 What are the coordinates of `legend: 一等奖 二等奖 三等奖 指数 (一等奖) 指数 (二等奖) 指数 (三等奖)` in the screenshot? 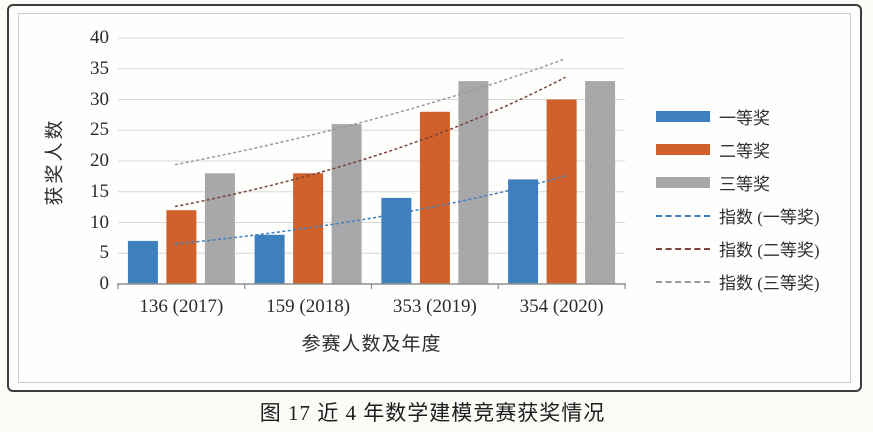 It's located at (752, 199).